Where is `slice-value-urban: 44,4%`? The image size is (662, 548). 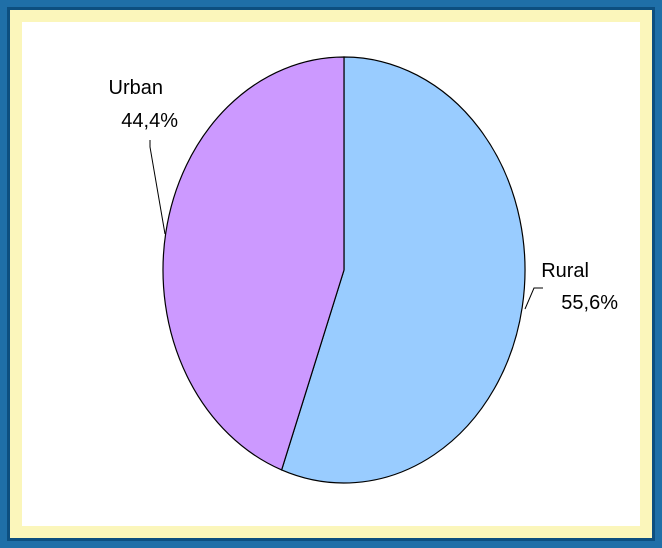
slice-value-urban: 44,4% is located at coordinates (149, 121).